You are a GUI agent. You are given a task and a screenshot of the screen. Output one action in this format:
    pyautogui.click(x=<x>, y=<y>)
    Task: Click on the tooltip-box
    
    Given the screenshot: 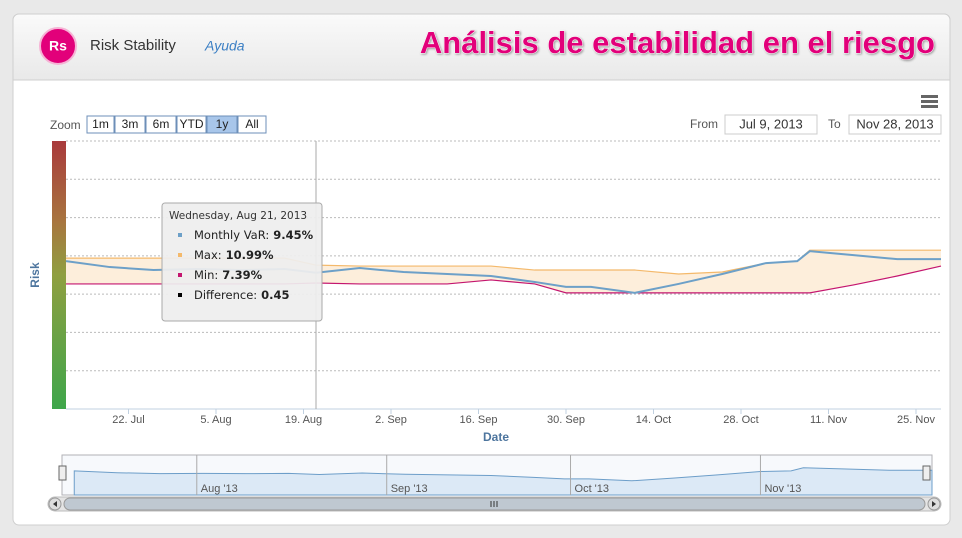 What is the action you would take?
    pyautogui.click(x=242, y=262)
    